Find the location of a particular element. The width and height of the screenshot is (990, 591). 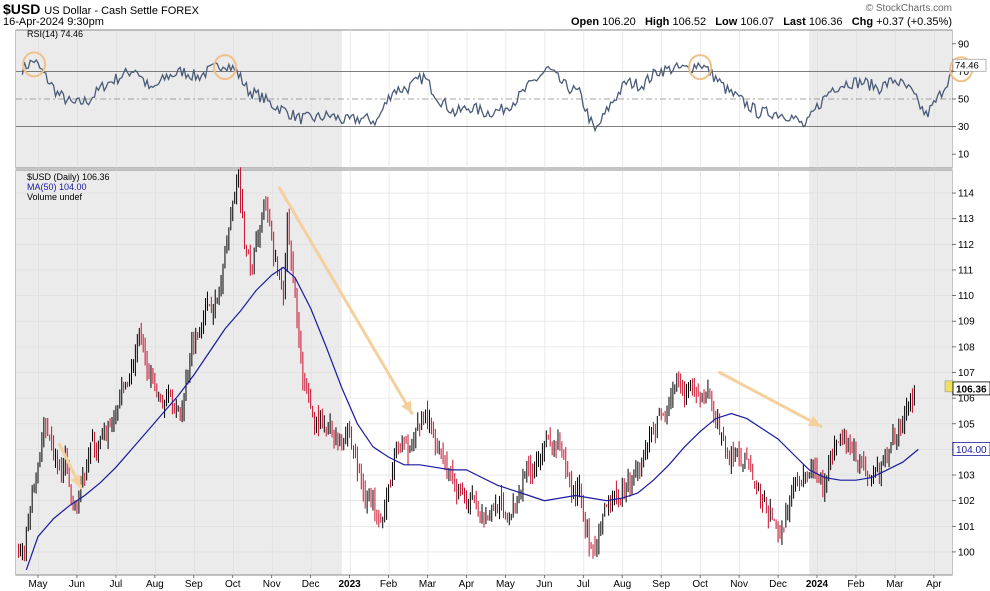

symbol-description: US Dollar - Cash Settle FOREX is located at coordinates (121, 11).